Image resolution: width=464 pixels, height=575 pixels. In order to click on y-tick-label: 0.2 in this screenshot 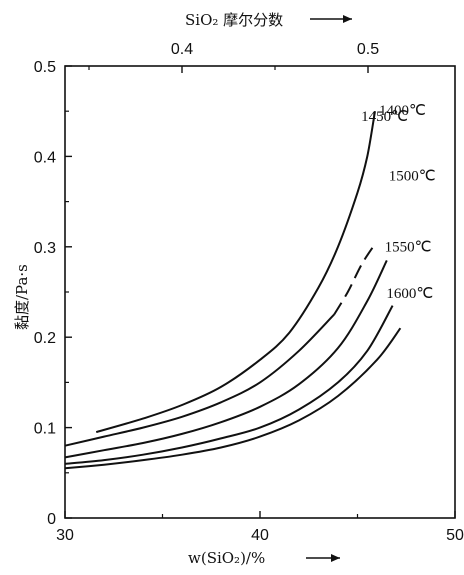, I will do `click(45, 338)`.